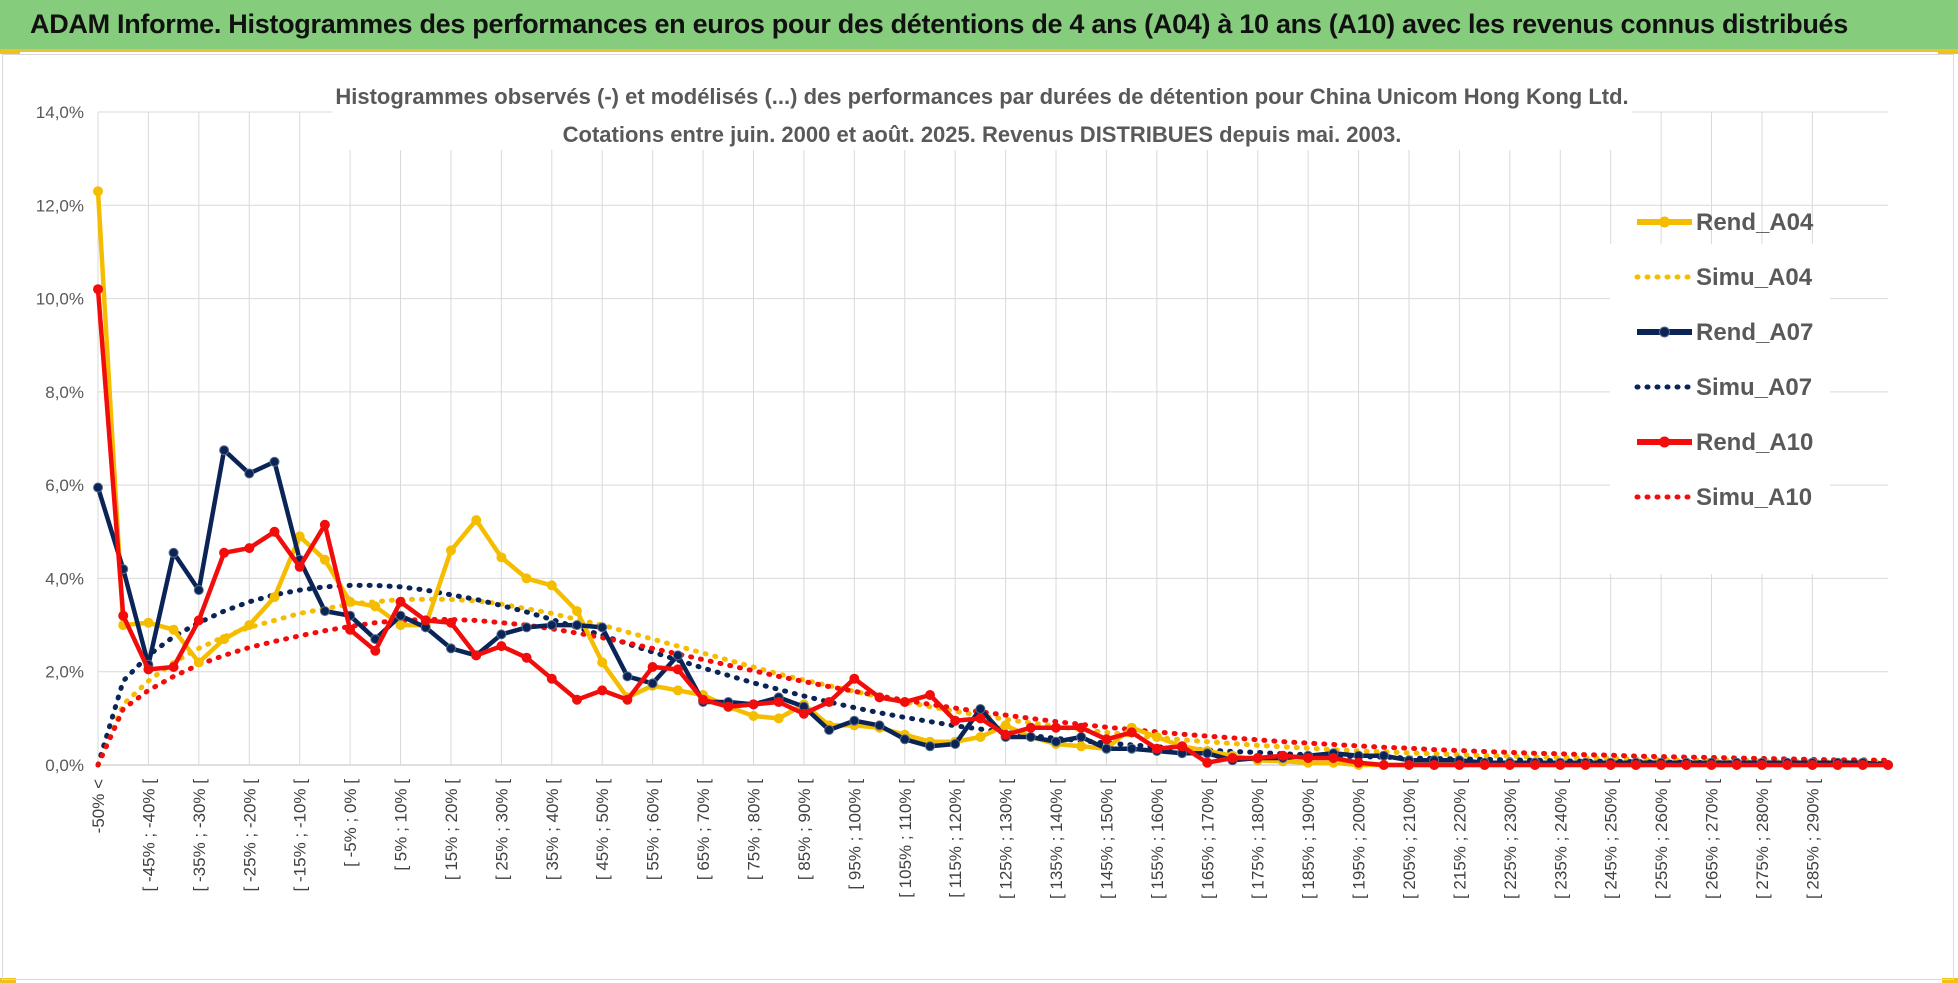  I want to click on x-tick-label: [ 65% ; 70% [, so click(703, 829).